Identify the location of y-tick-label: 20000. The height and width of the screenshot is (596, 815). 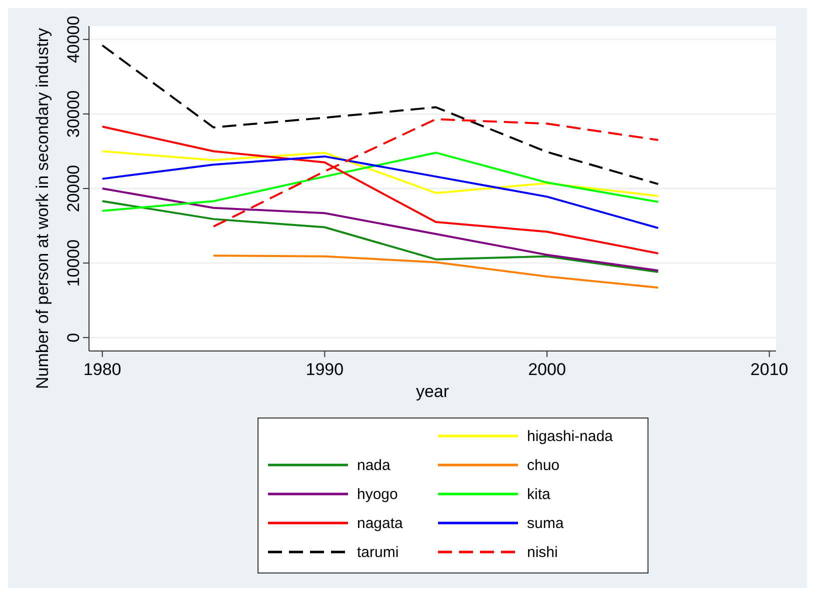
(73, 188).